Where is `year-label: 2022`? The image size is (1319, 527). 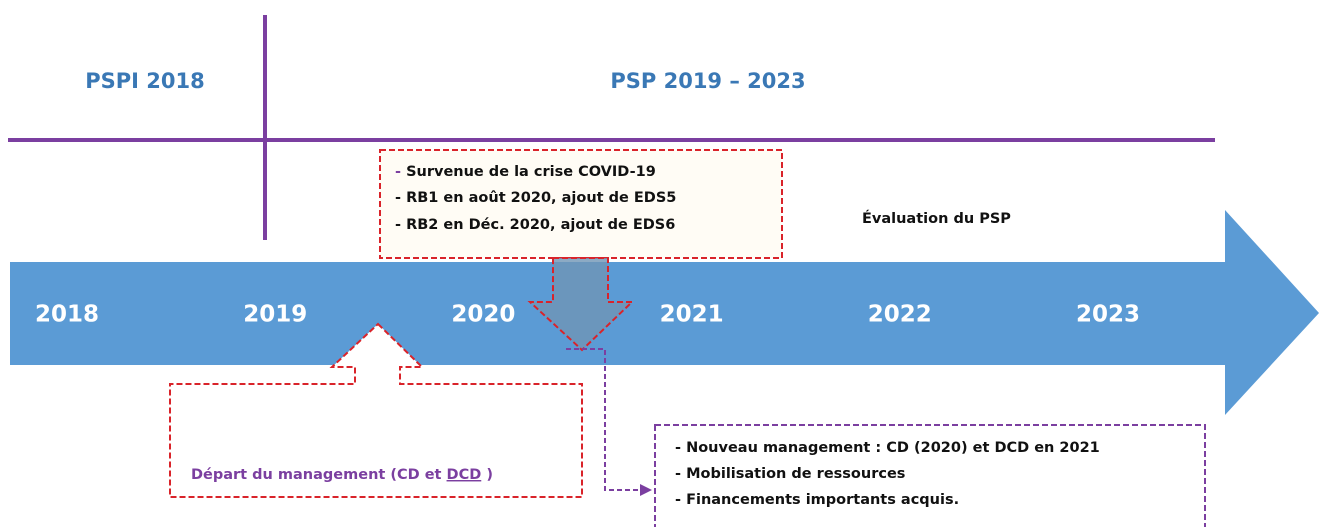
year-label: 2022 is located at coordinates (900, 315).